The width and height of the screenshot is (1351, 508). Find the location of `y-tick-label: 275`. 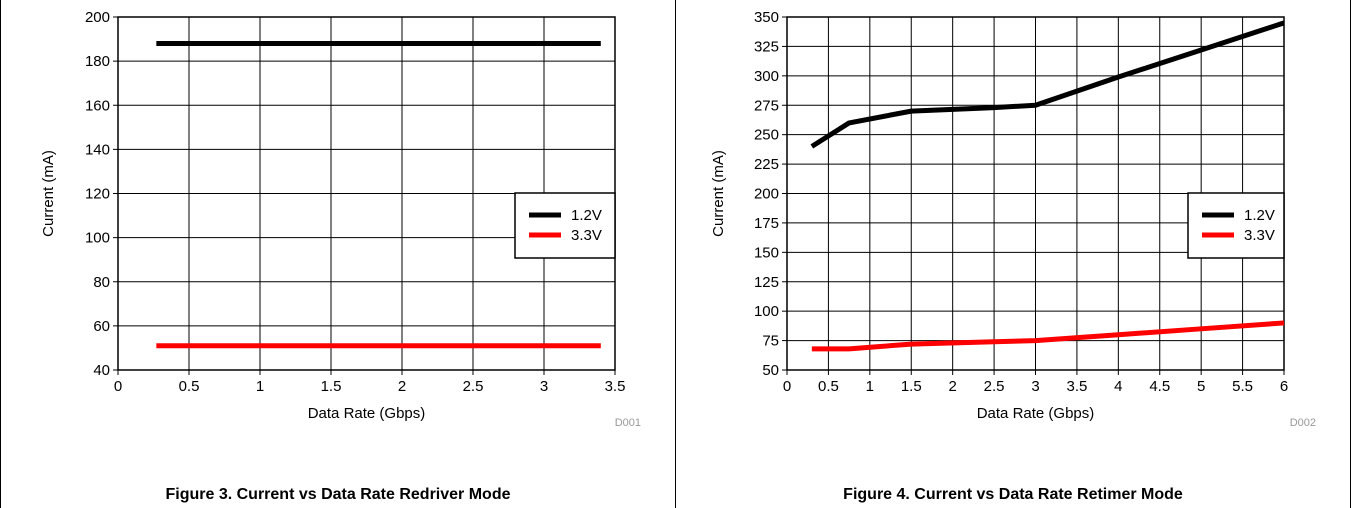

y-tick-label: 275 is located at coordinates (766, 105).